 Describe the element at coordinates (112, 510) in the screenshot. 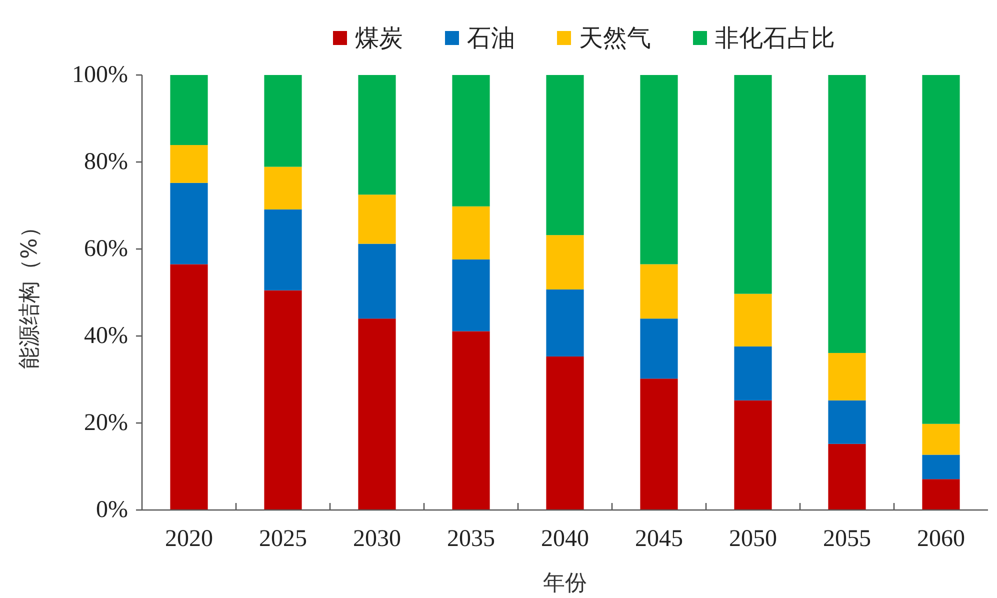

I see `y-tick-label: 0%` at that location.